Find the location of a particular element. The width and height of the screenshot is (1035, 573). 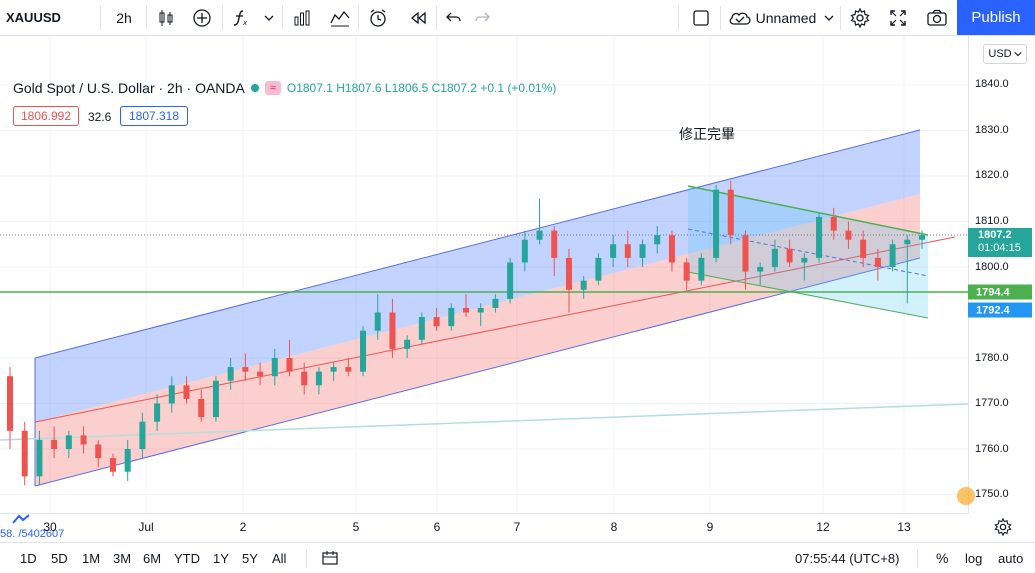

range-1m-button: 1M is located at coordinates (91, 558).